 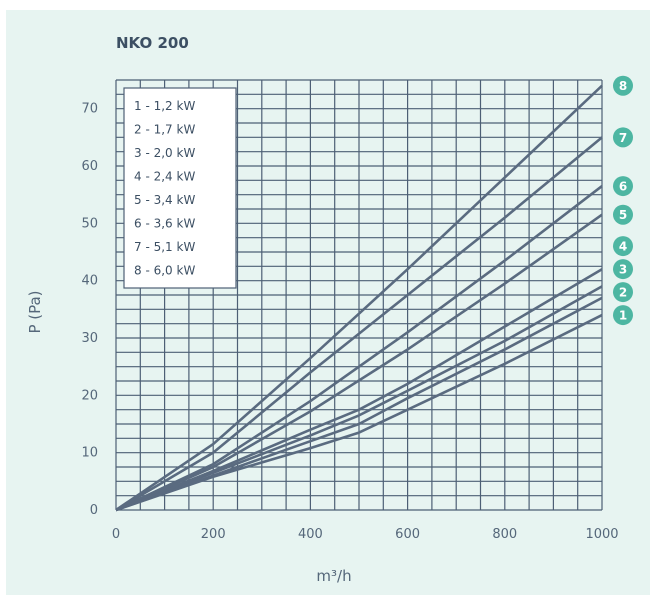 What do you see at coordinates (152, 43) in the screenshot?
I see `chart-title: NKO 200` at bounding box center [152, 43].